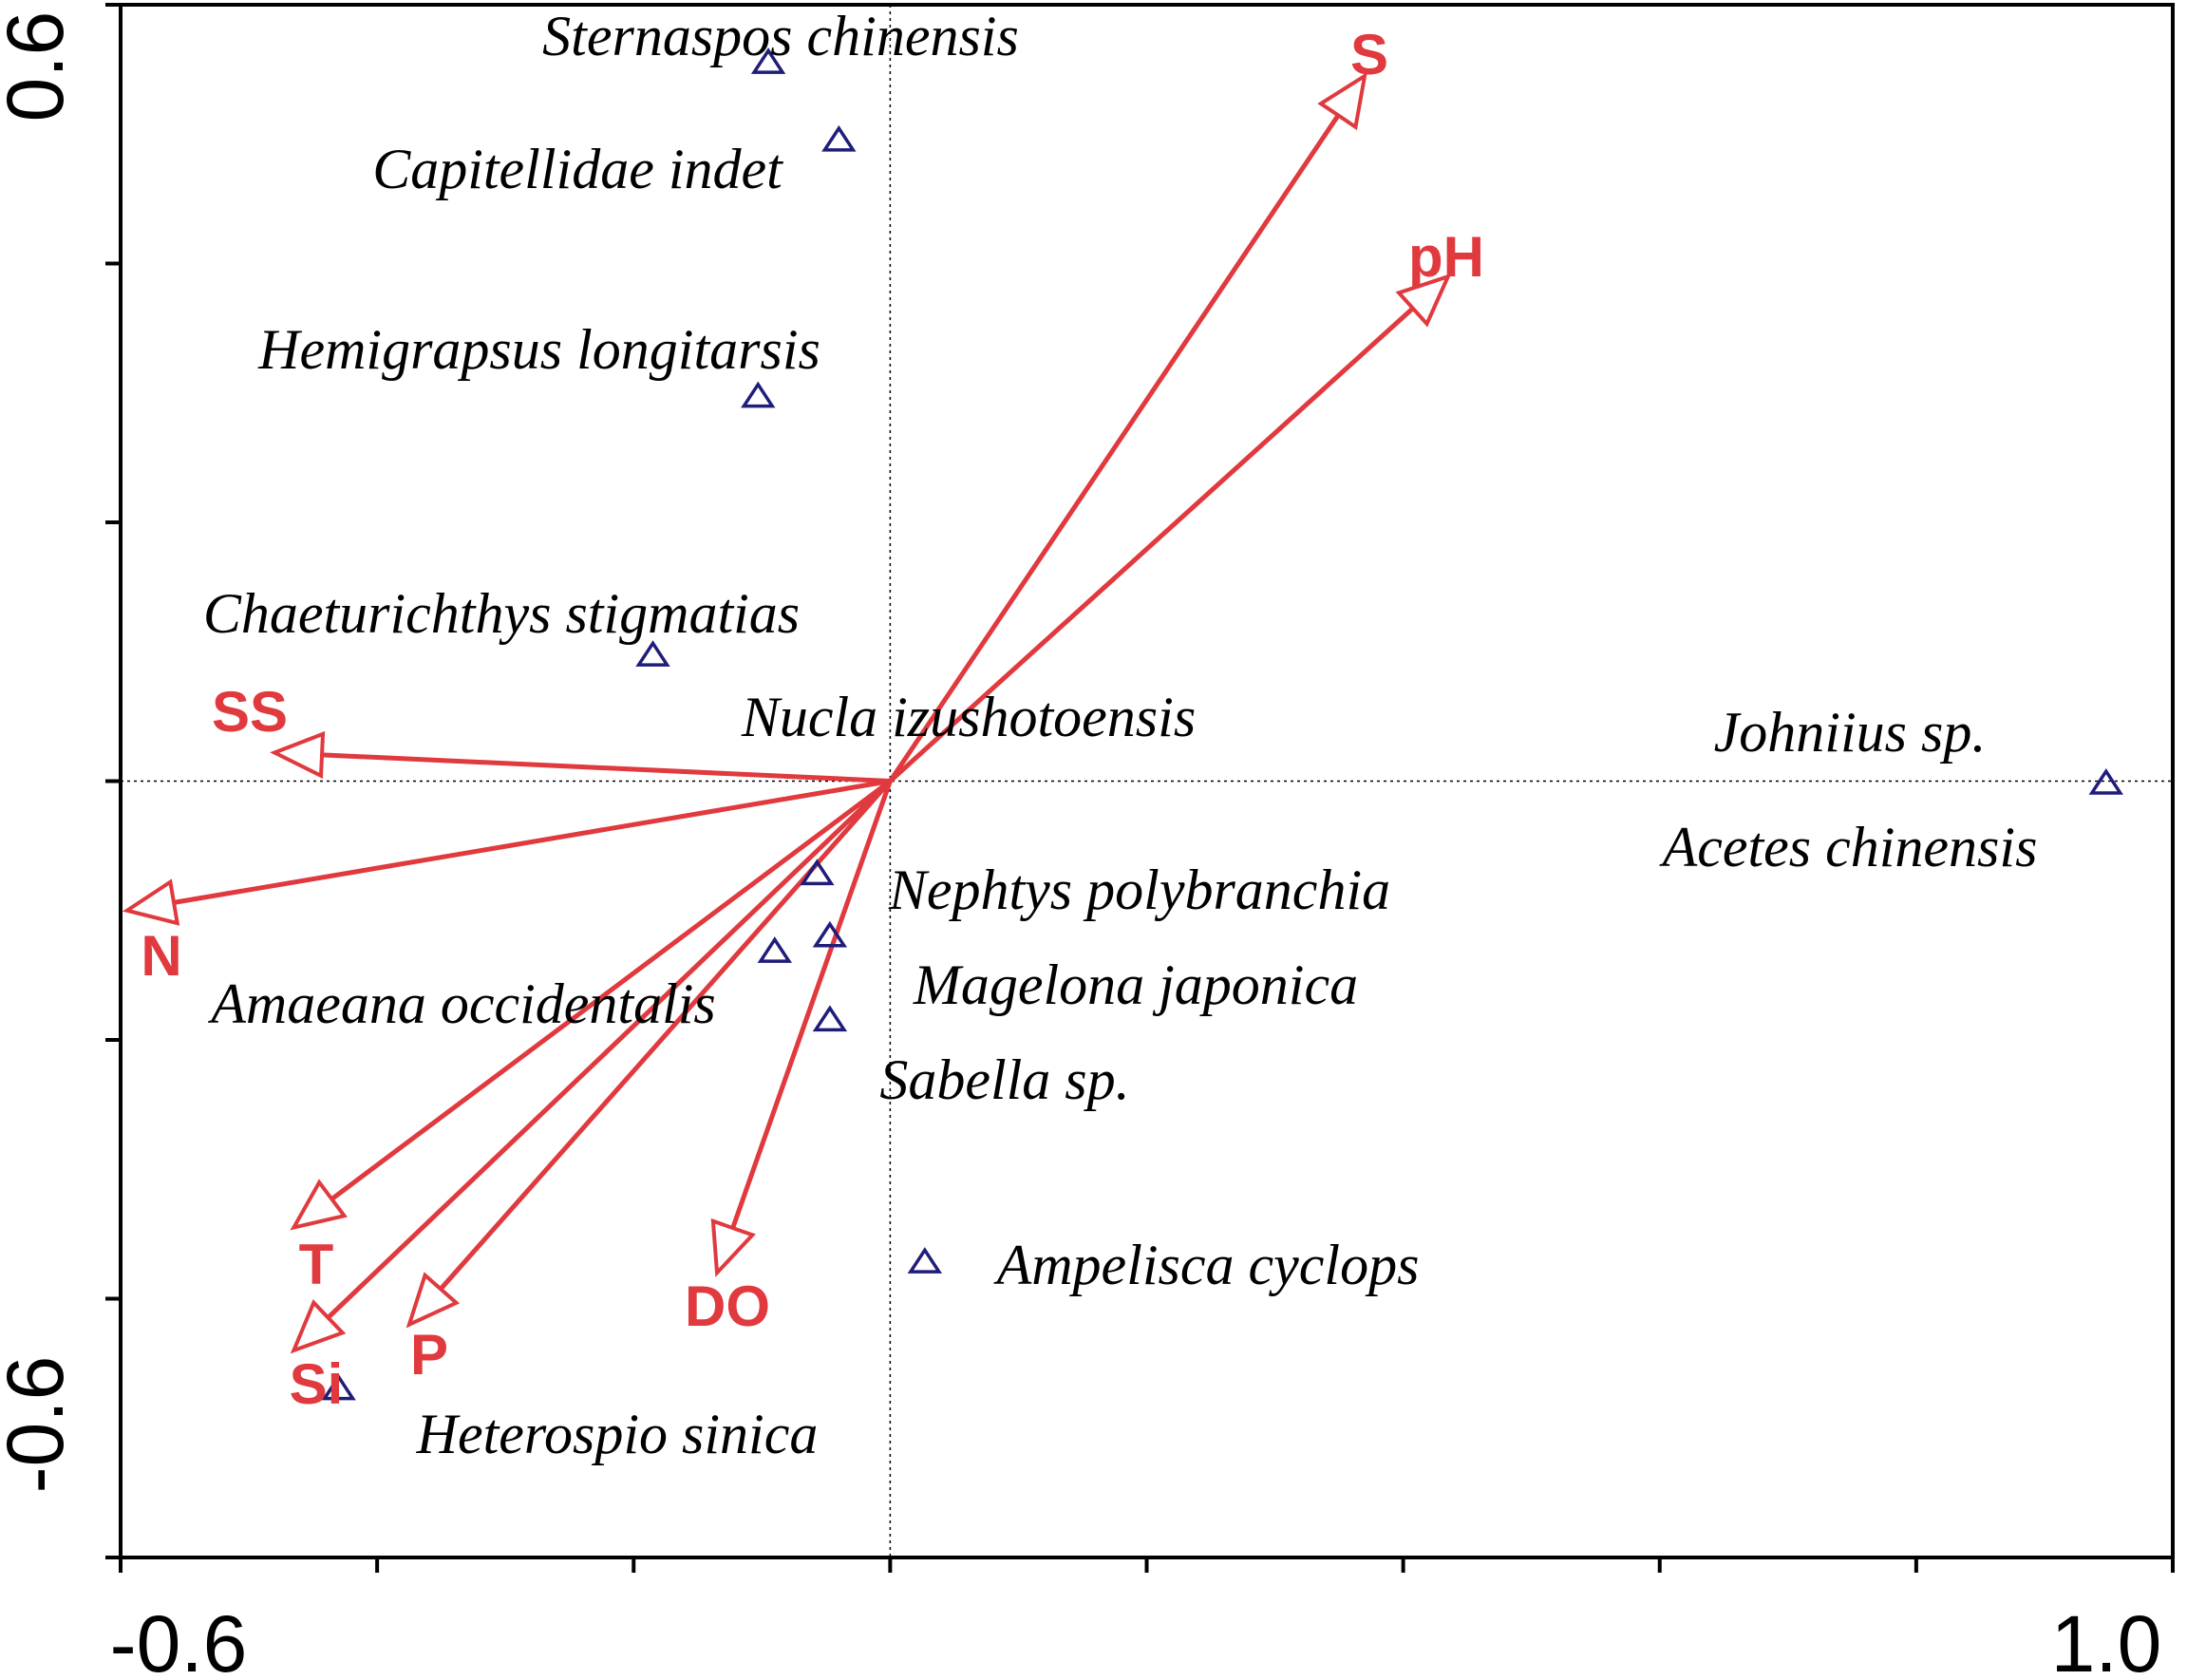 The image size is (2187, 1680). I want to click on x-tick-label-left: -0.6, so click(179, 1639).